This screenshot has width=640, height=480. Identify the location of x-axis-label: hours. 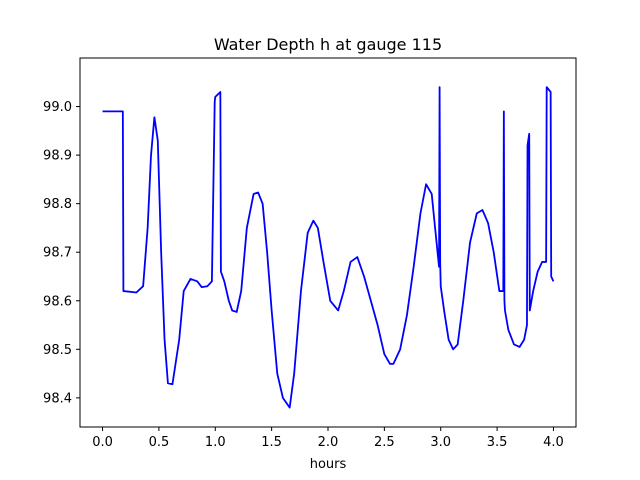
(328, 464).